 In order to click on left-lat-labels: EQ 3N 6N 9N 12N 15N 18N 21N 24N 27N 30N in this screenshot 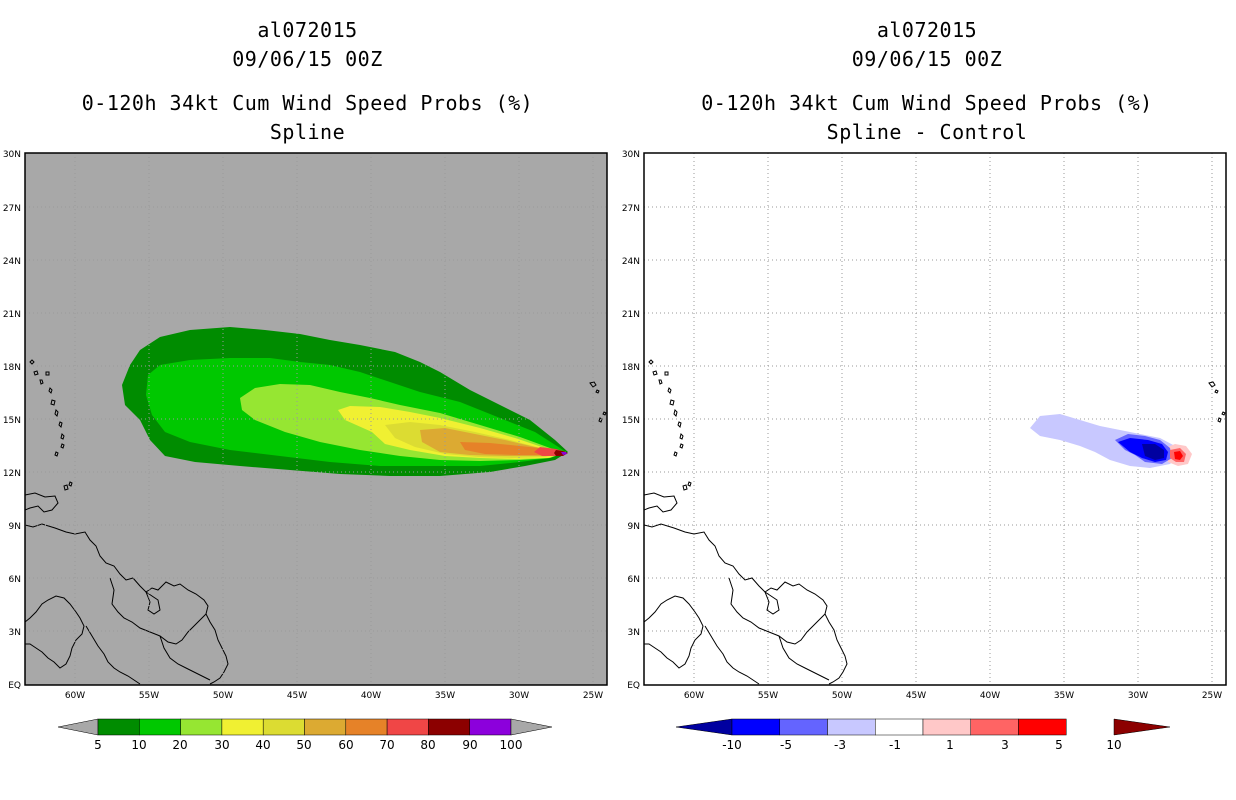, I will do `click(12, 420)`.